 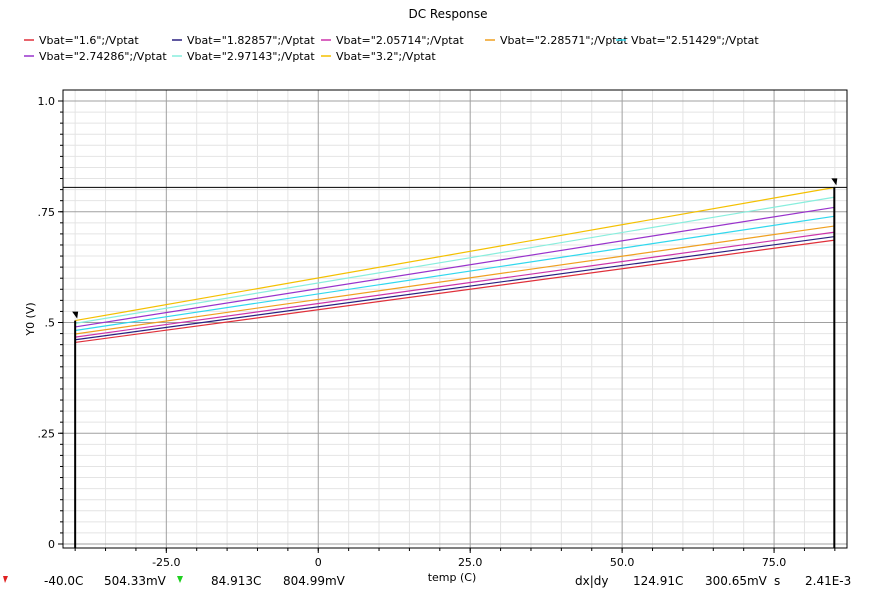 What do you see at coordinates (135, 581) in the screenshot?
I see `readout-m1-y: 504.33mV` at bounding box center [135, 581].